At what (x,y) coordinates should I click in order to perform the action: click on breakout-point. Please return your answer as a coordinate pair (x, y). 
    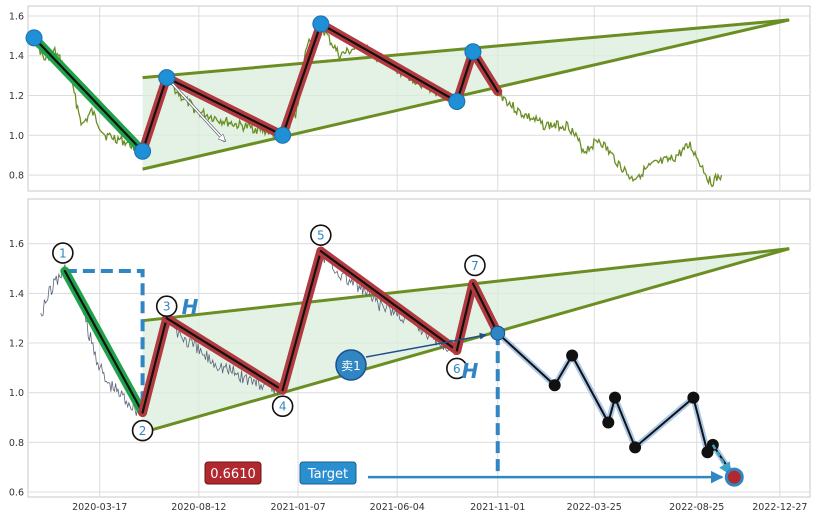
    Looking at the image, I should click on (498, 333).